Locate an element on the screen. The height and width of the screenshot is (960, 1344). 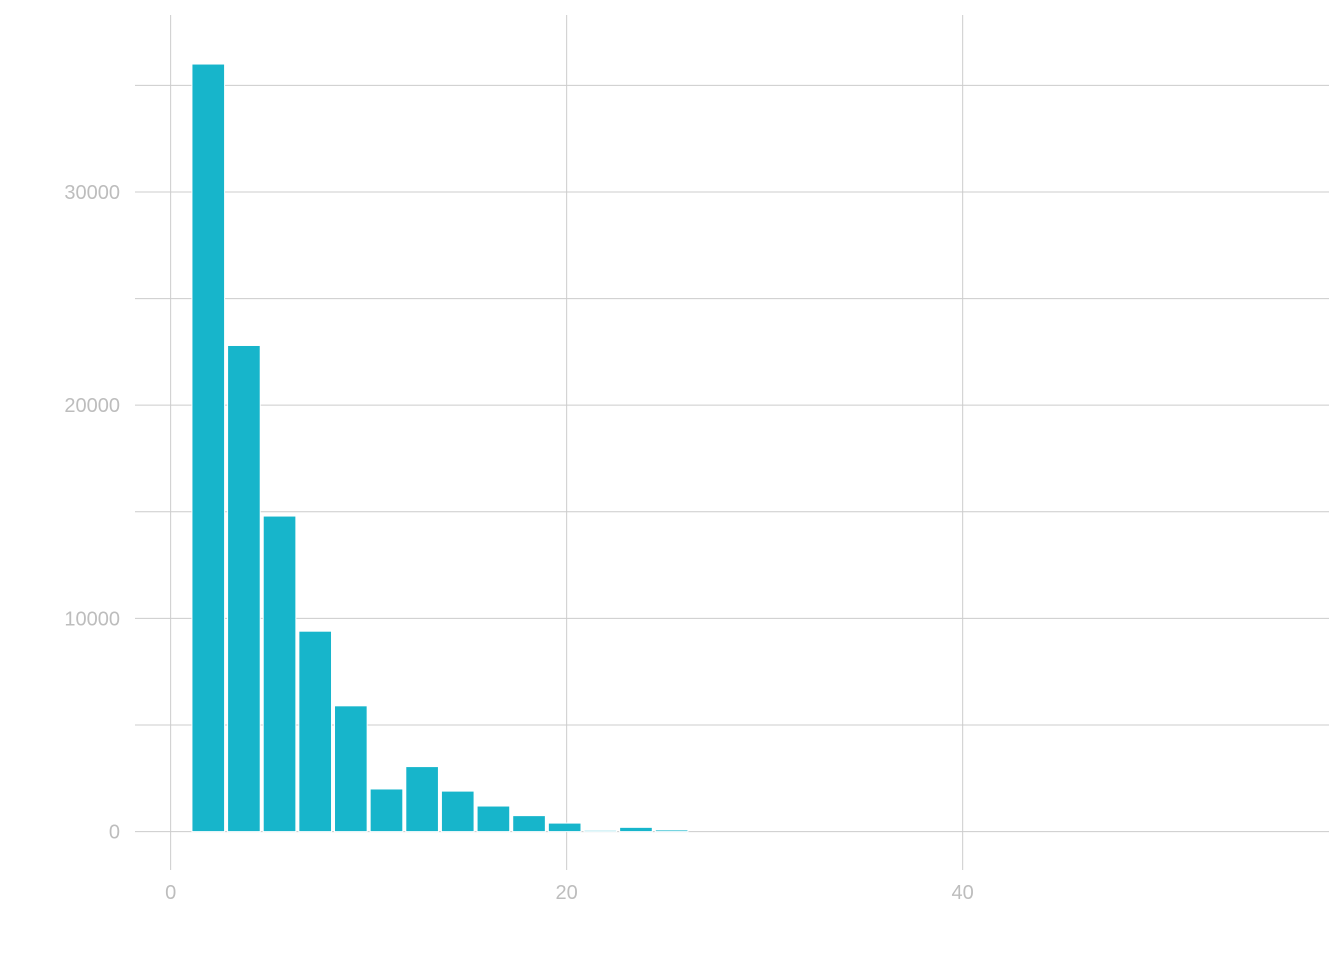
x-tick-label: 0 is located at coordinates (170, 893).